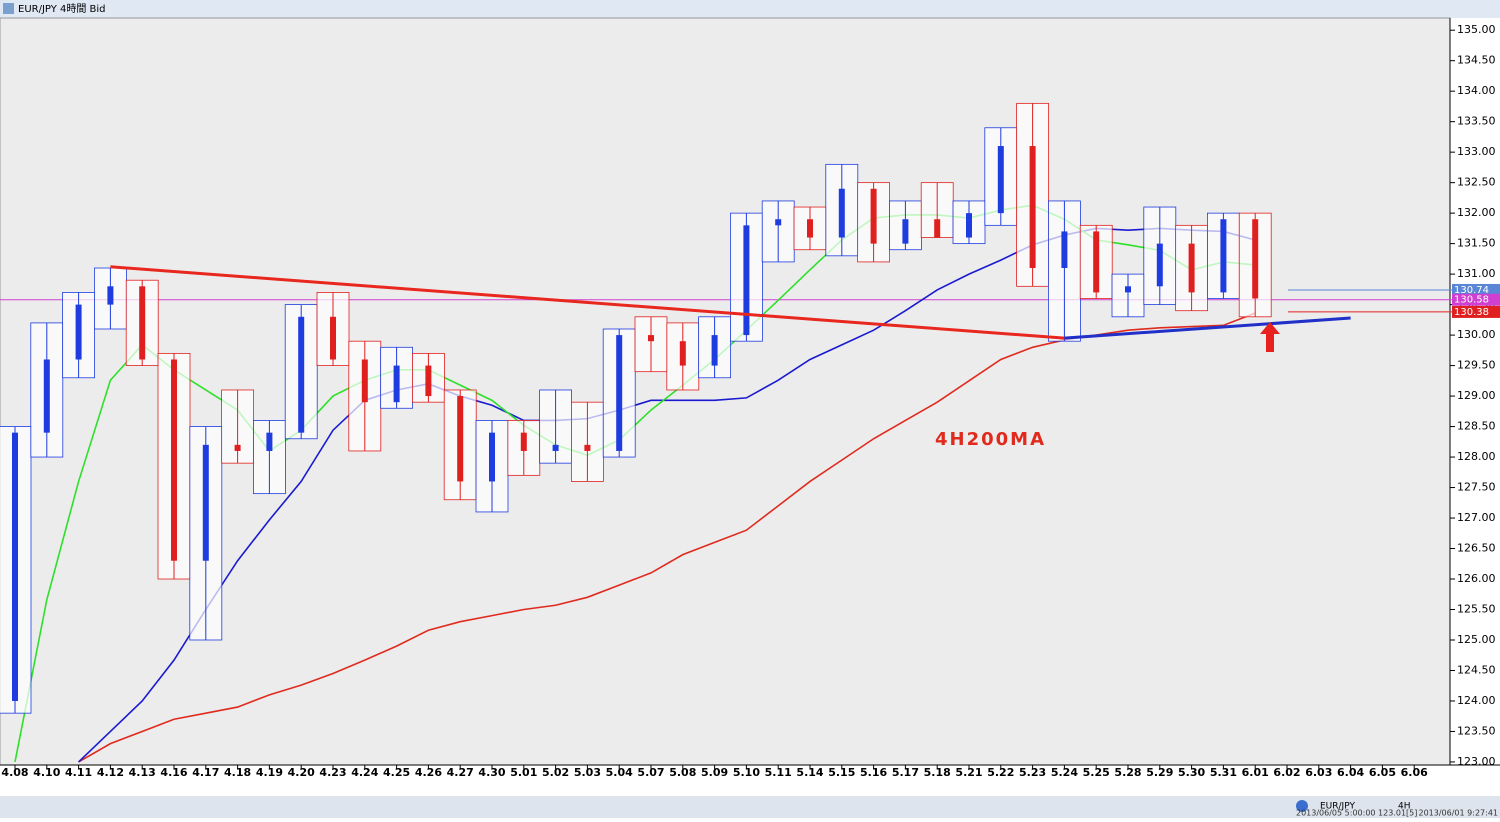 Image resolution: width=1500 pixels, height=822 pixels. I want to click on x-tick-label: 5.02, so click(555, 772).